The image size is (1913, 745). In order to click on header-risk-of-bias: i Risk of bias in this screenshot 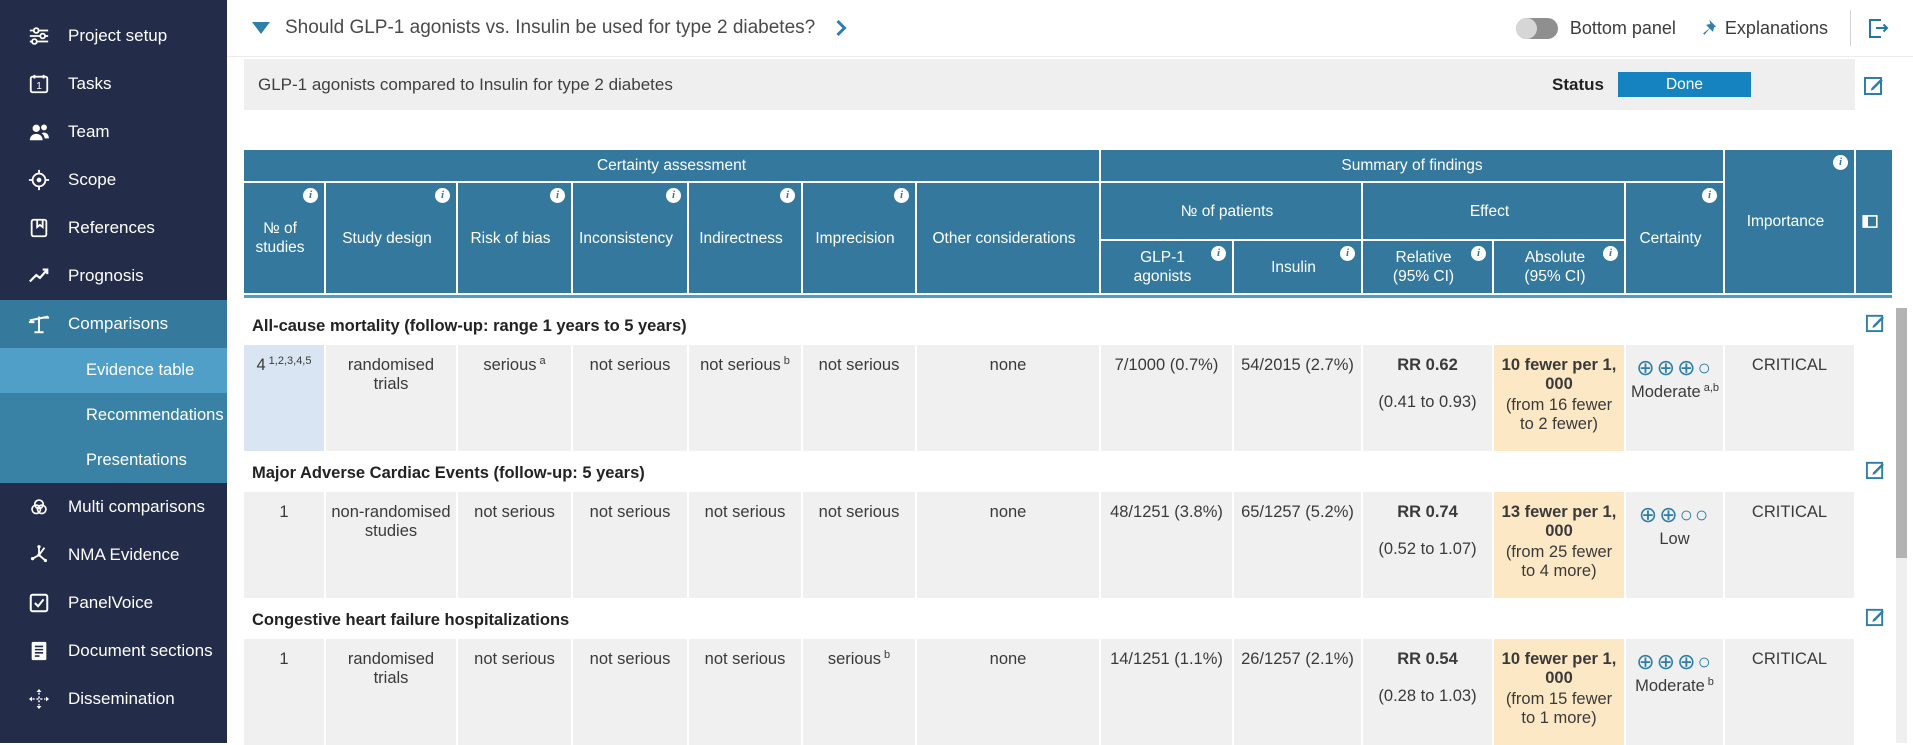, I will do `click(514, 238)`.